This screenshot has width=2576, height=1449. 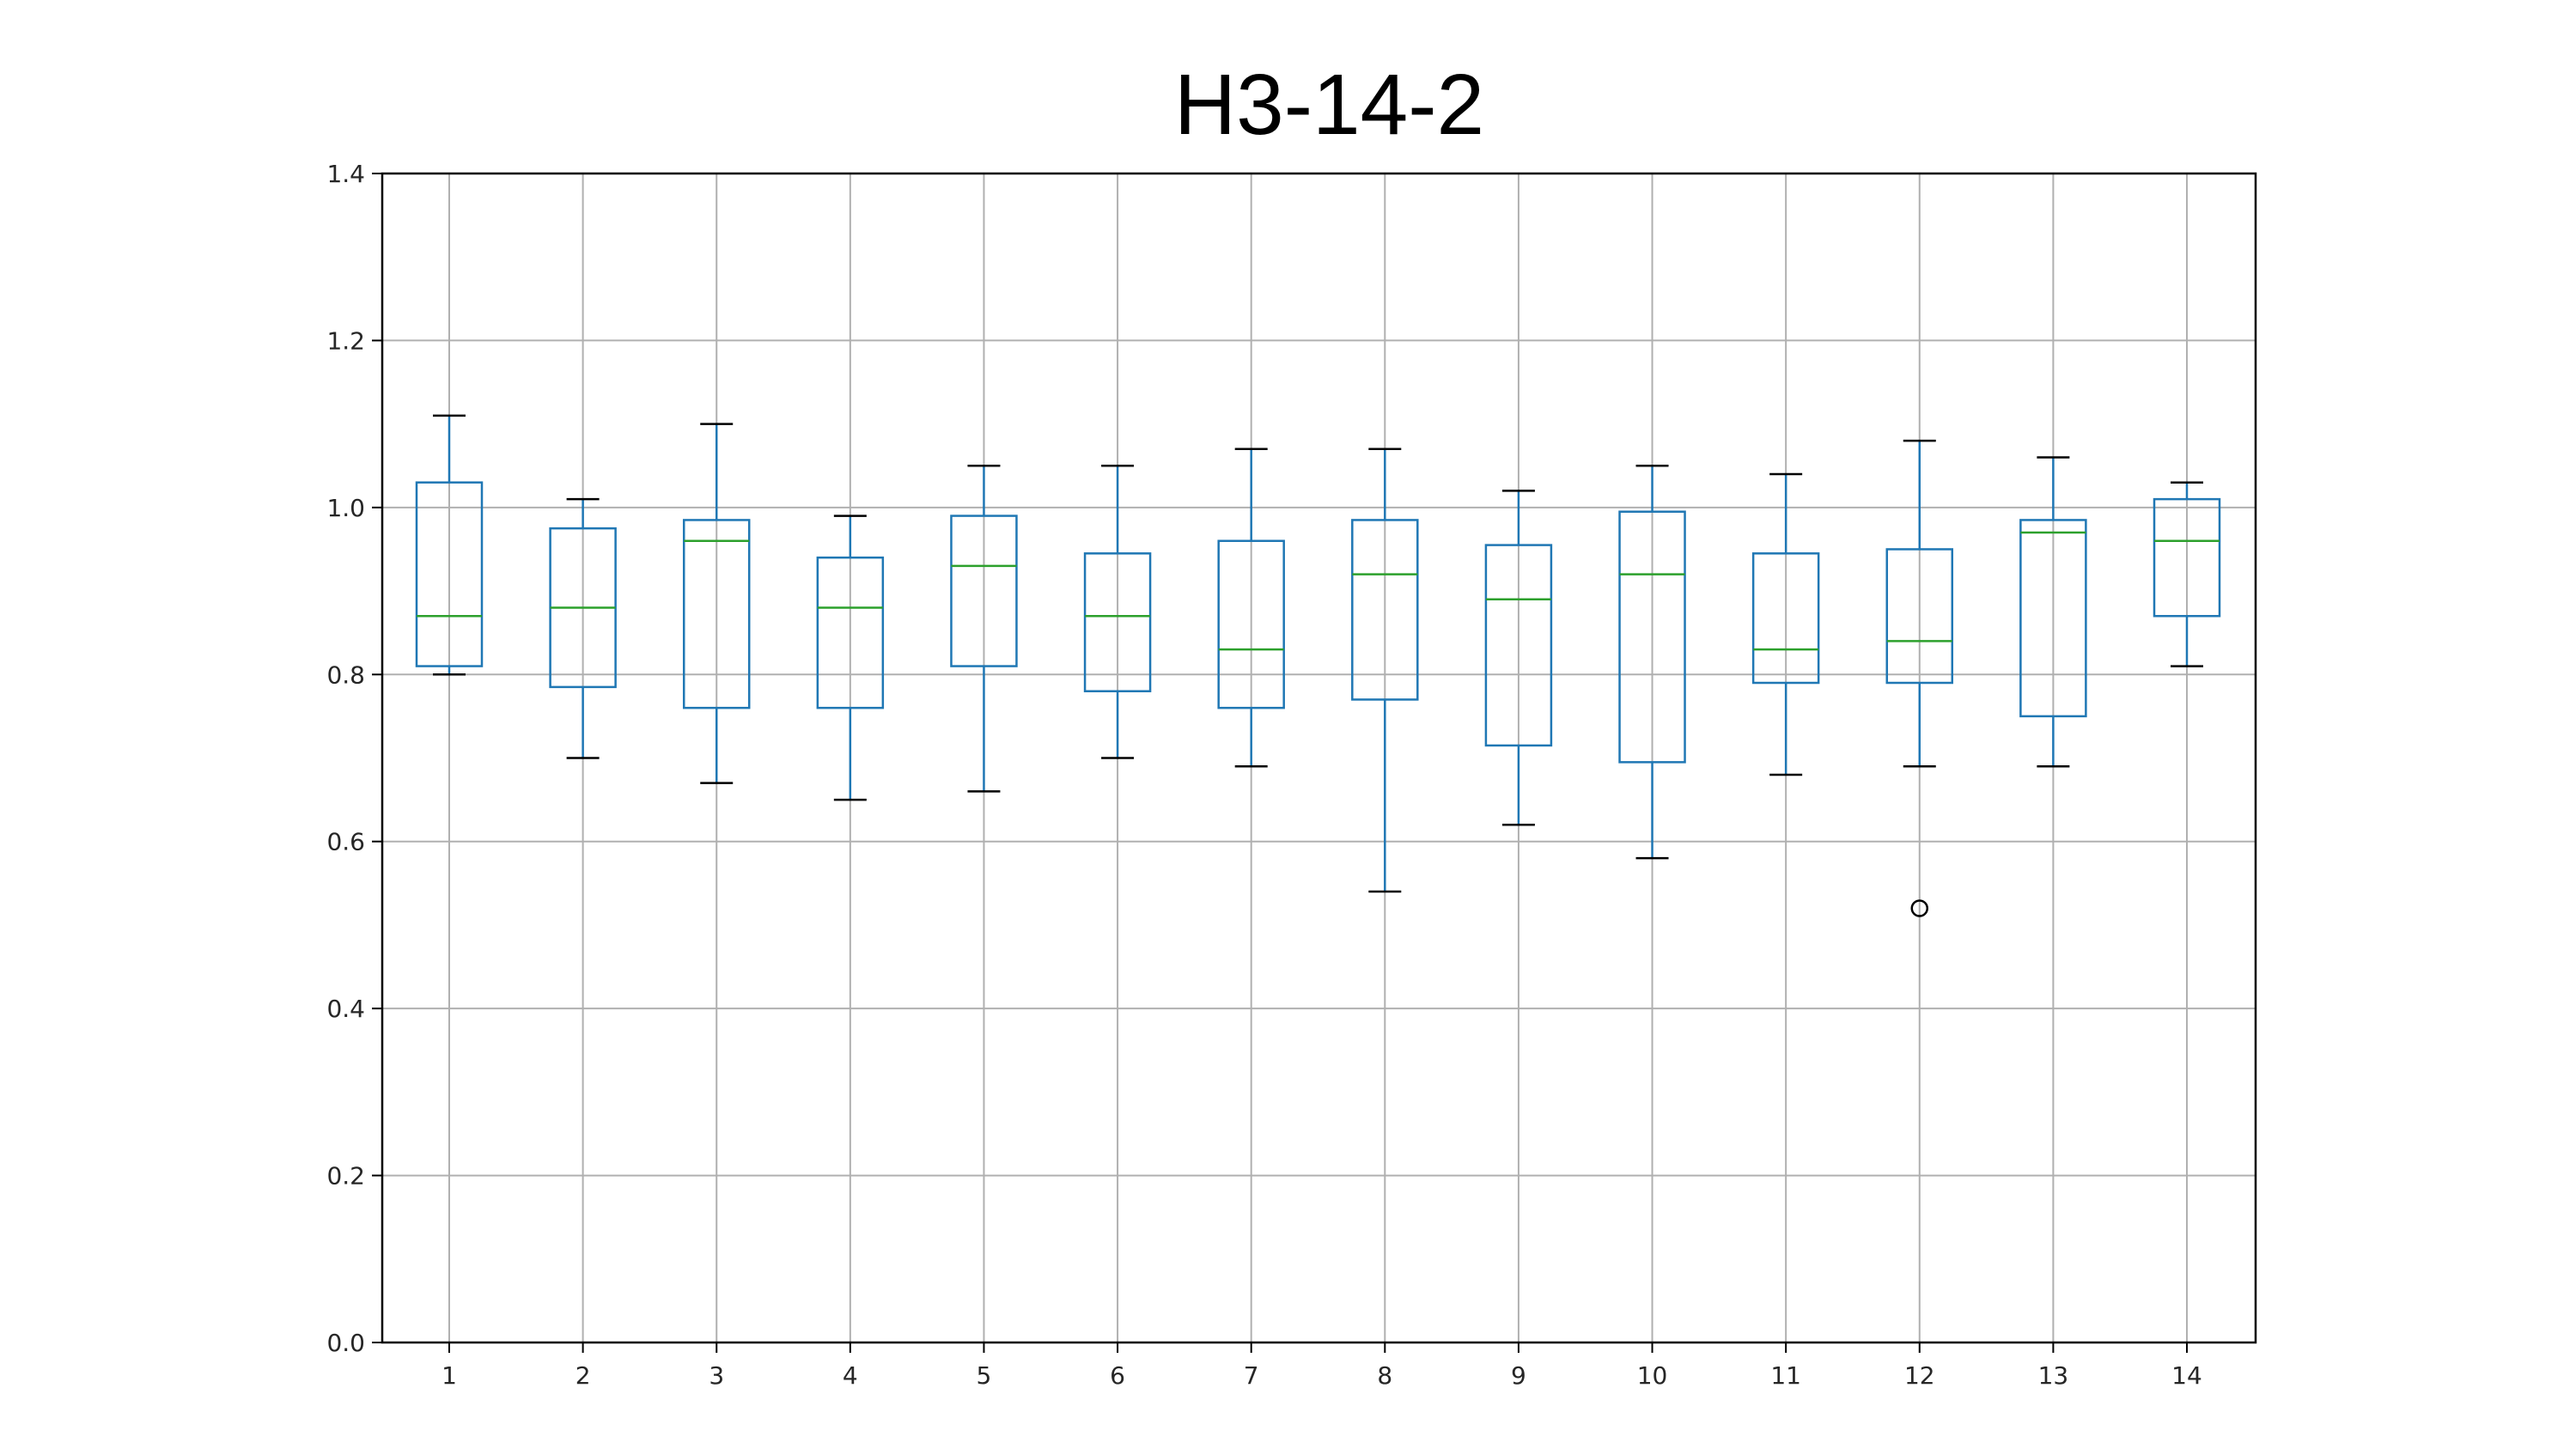 I want to click on y-tick-label: 1.0, so click(x=345, y=508).